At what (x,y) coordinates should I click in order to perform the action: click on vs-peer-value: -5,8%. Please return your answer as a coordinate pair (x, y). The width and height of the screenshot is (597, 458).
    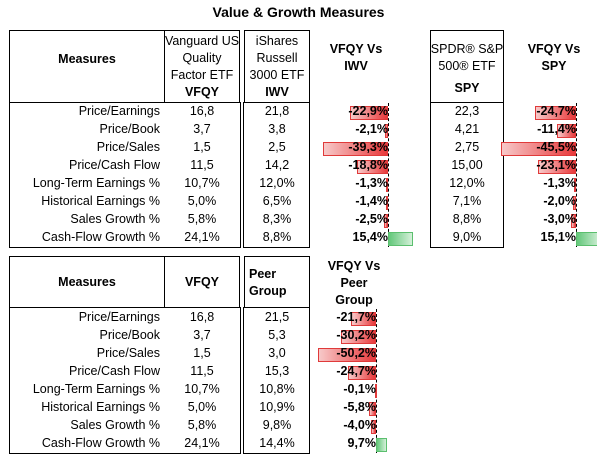
    Looking at the image, I should click on (359, 407).